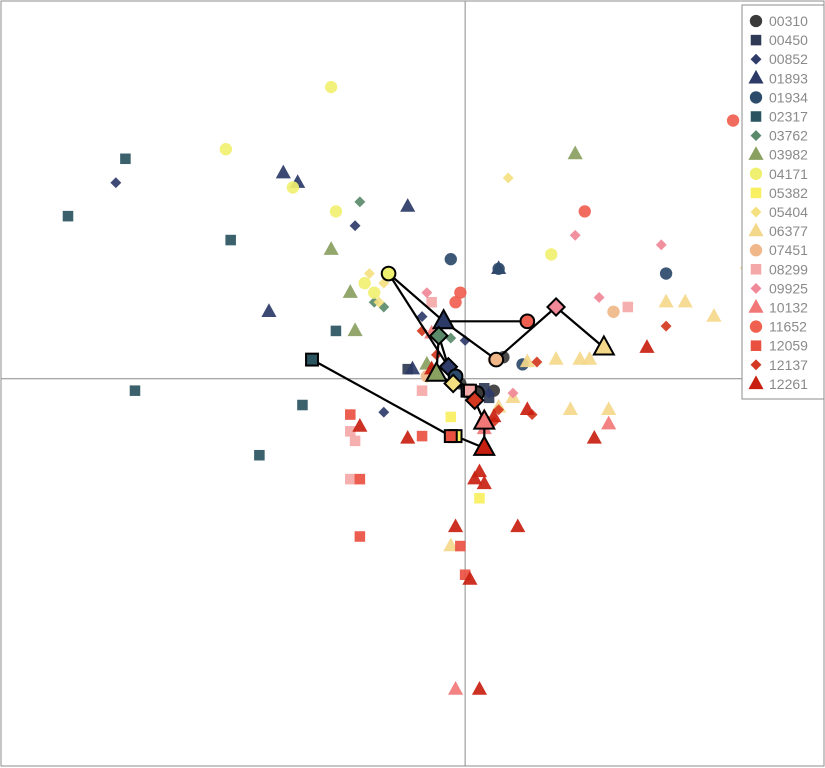 The height and width of the screenshot is (768, 825). What do you see at coordinates (788, 40) in the screenshot?
I see `legend-label-00450: 00450` at bounding box center [788, 40].